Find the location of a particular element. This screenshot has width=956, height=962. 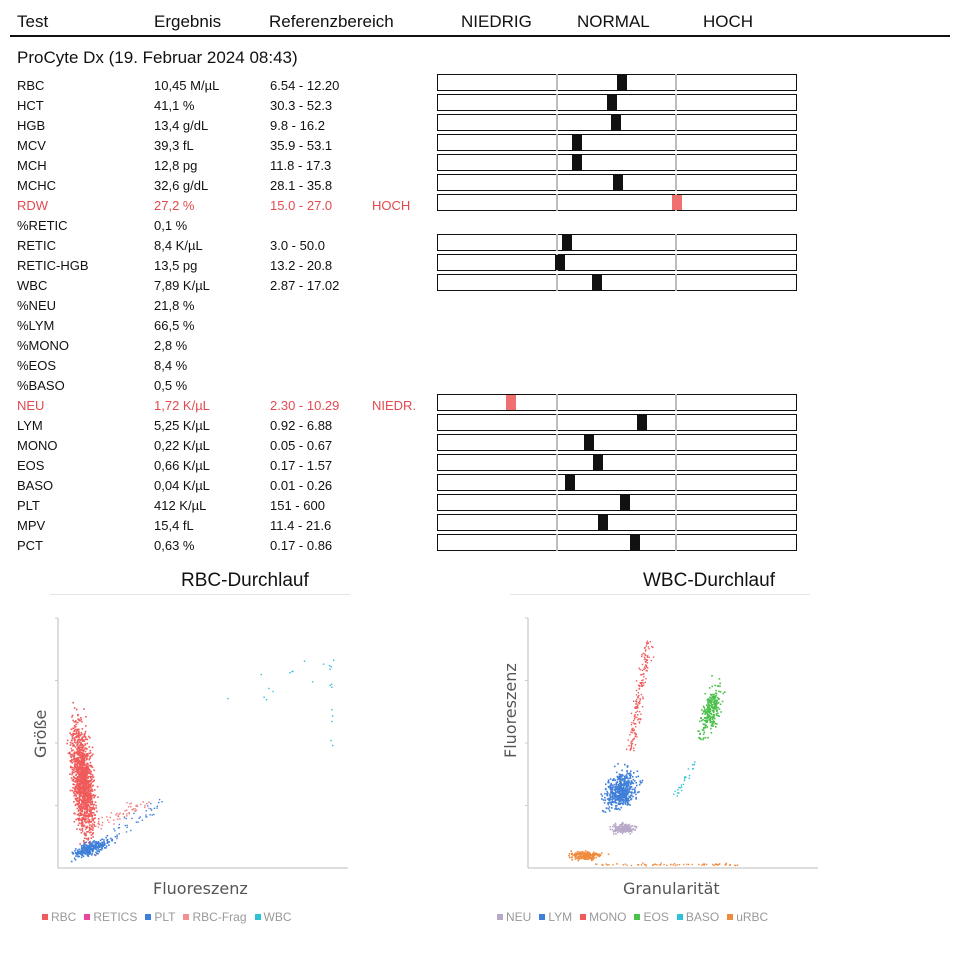

reference-range: 9.8 - 16.2 is located at coordinates (297, 125).